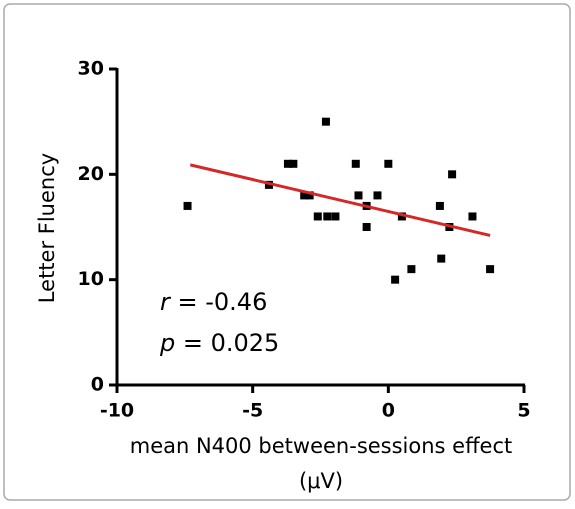 This screenshot has width=575, height=509. Describe the element at coordinates (91, 279) in the screenshot. I see `y-tick-label: 10` at that location.